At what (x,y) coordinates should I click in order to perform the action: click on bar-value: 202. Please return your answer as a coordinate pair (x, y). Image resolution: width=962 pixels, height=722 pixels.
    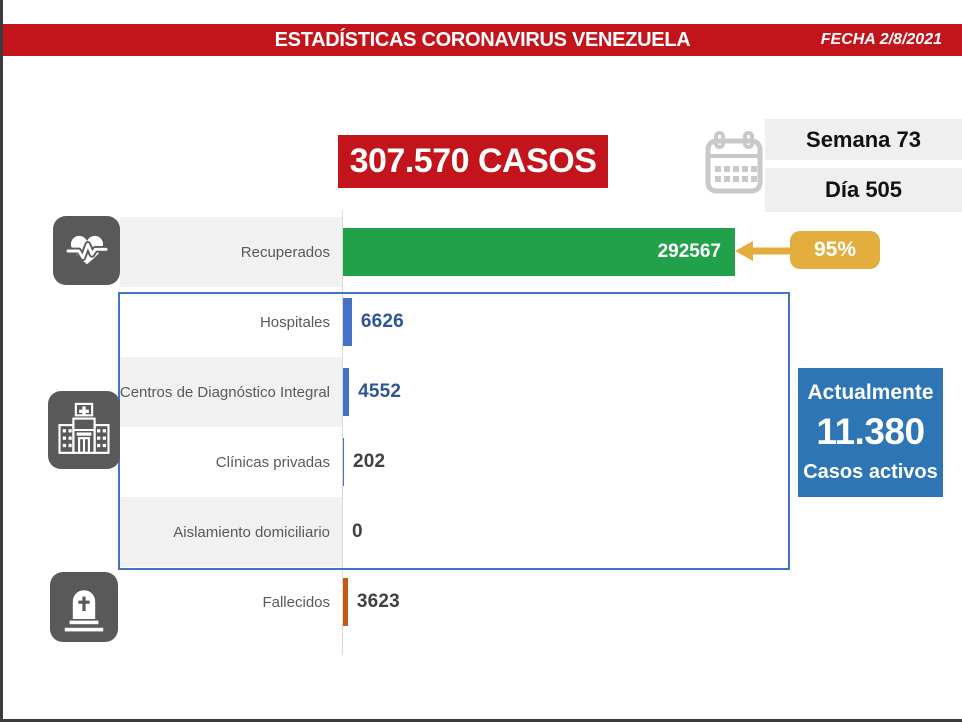
    Looking at the image, I should click on (369, 461).